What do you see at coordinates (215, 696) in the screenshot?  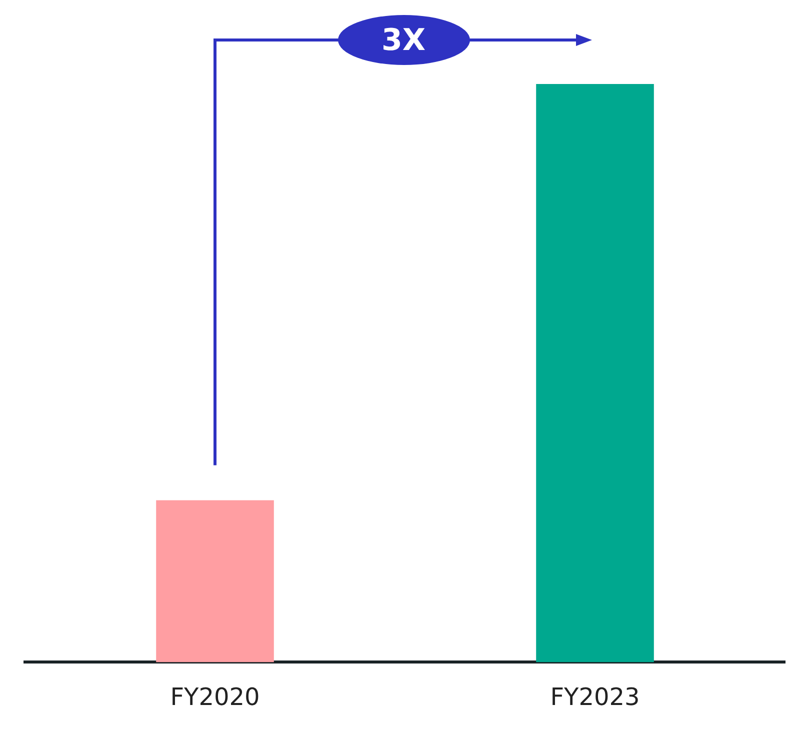 I see `x-tick-label: FY2020` at bounding box center [215, 696].